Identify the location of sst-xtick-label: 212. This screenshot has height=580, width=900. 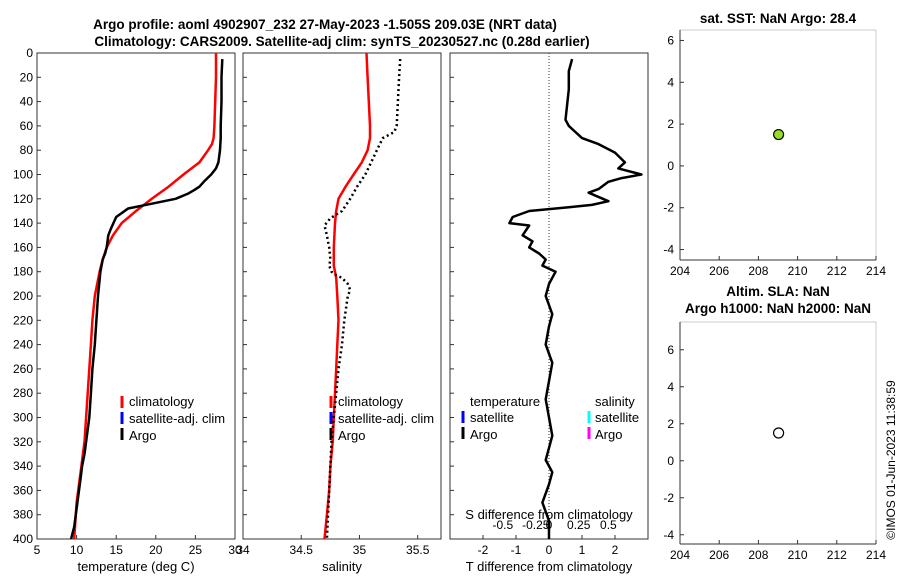
(837, 271).